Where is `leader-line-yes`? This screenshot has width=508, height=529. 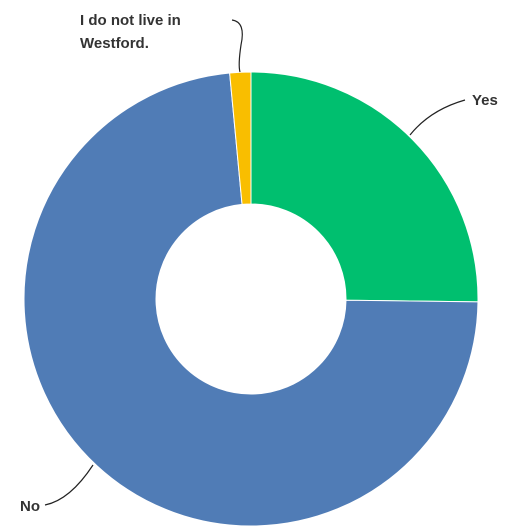
leader-line-yes is located at coordinates (437, 117).